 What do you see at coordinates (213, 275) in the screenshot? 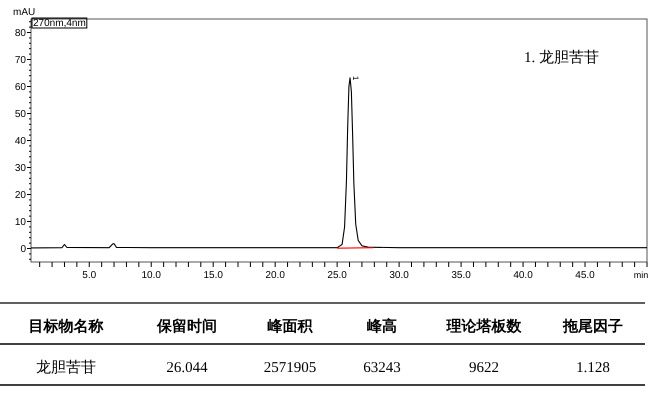
I see `x-tick-label: 15.0` at bounding box center [213, 275].